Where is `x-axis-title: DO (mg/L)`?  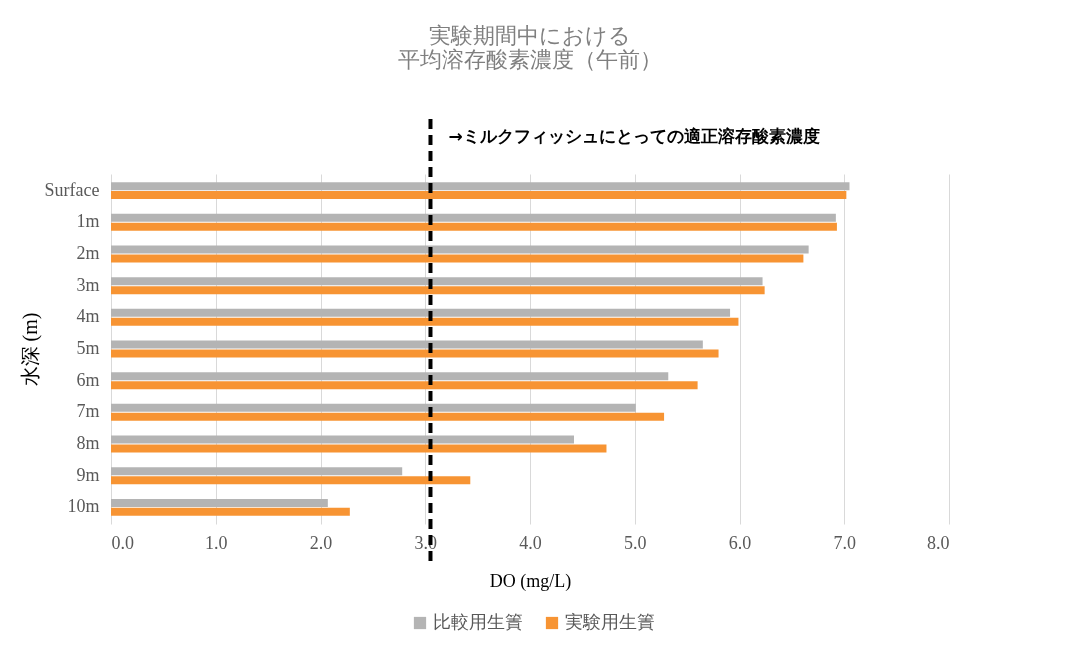 x-axis-title: DO (mg/L) is located at coordinates (530, 581).